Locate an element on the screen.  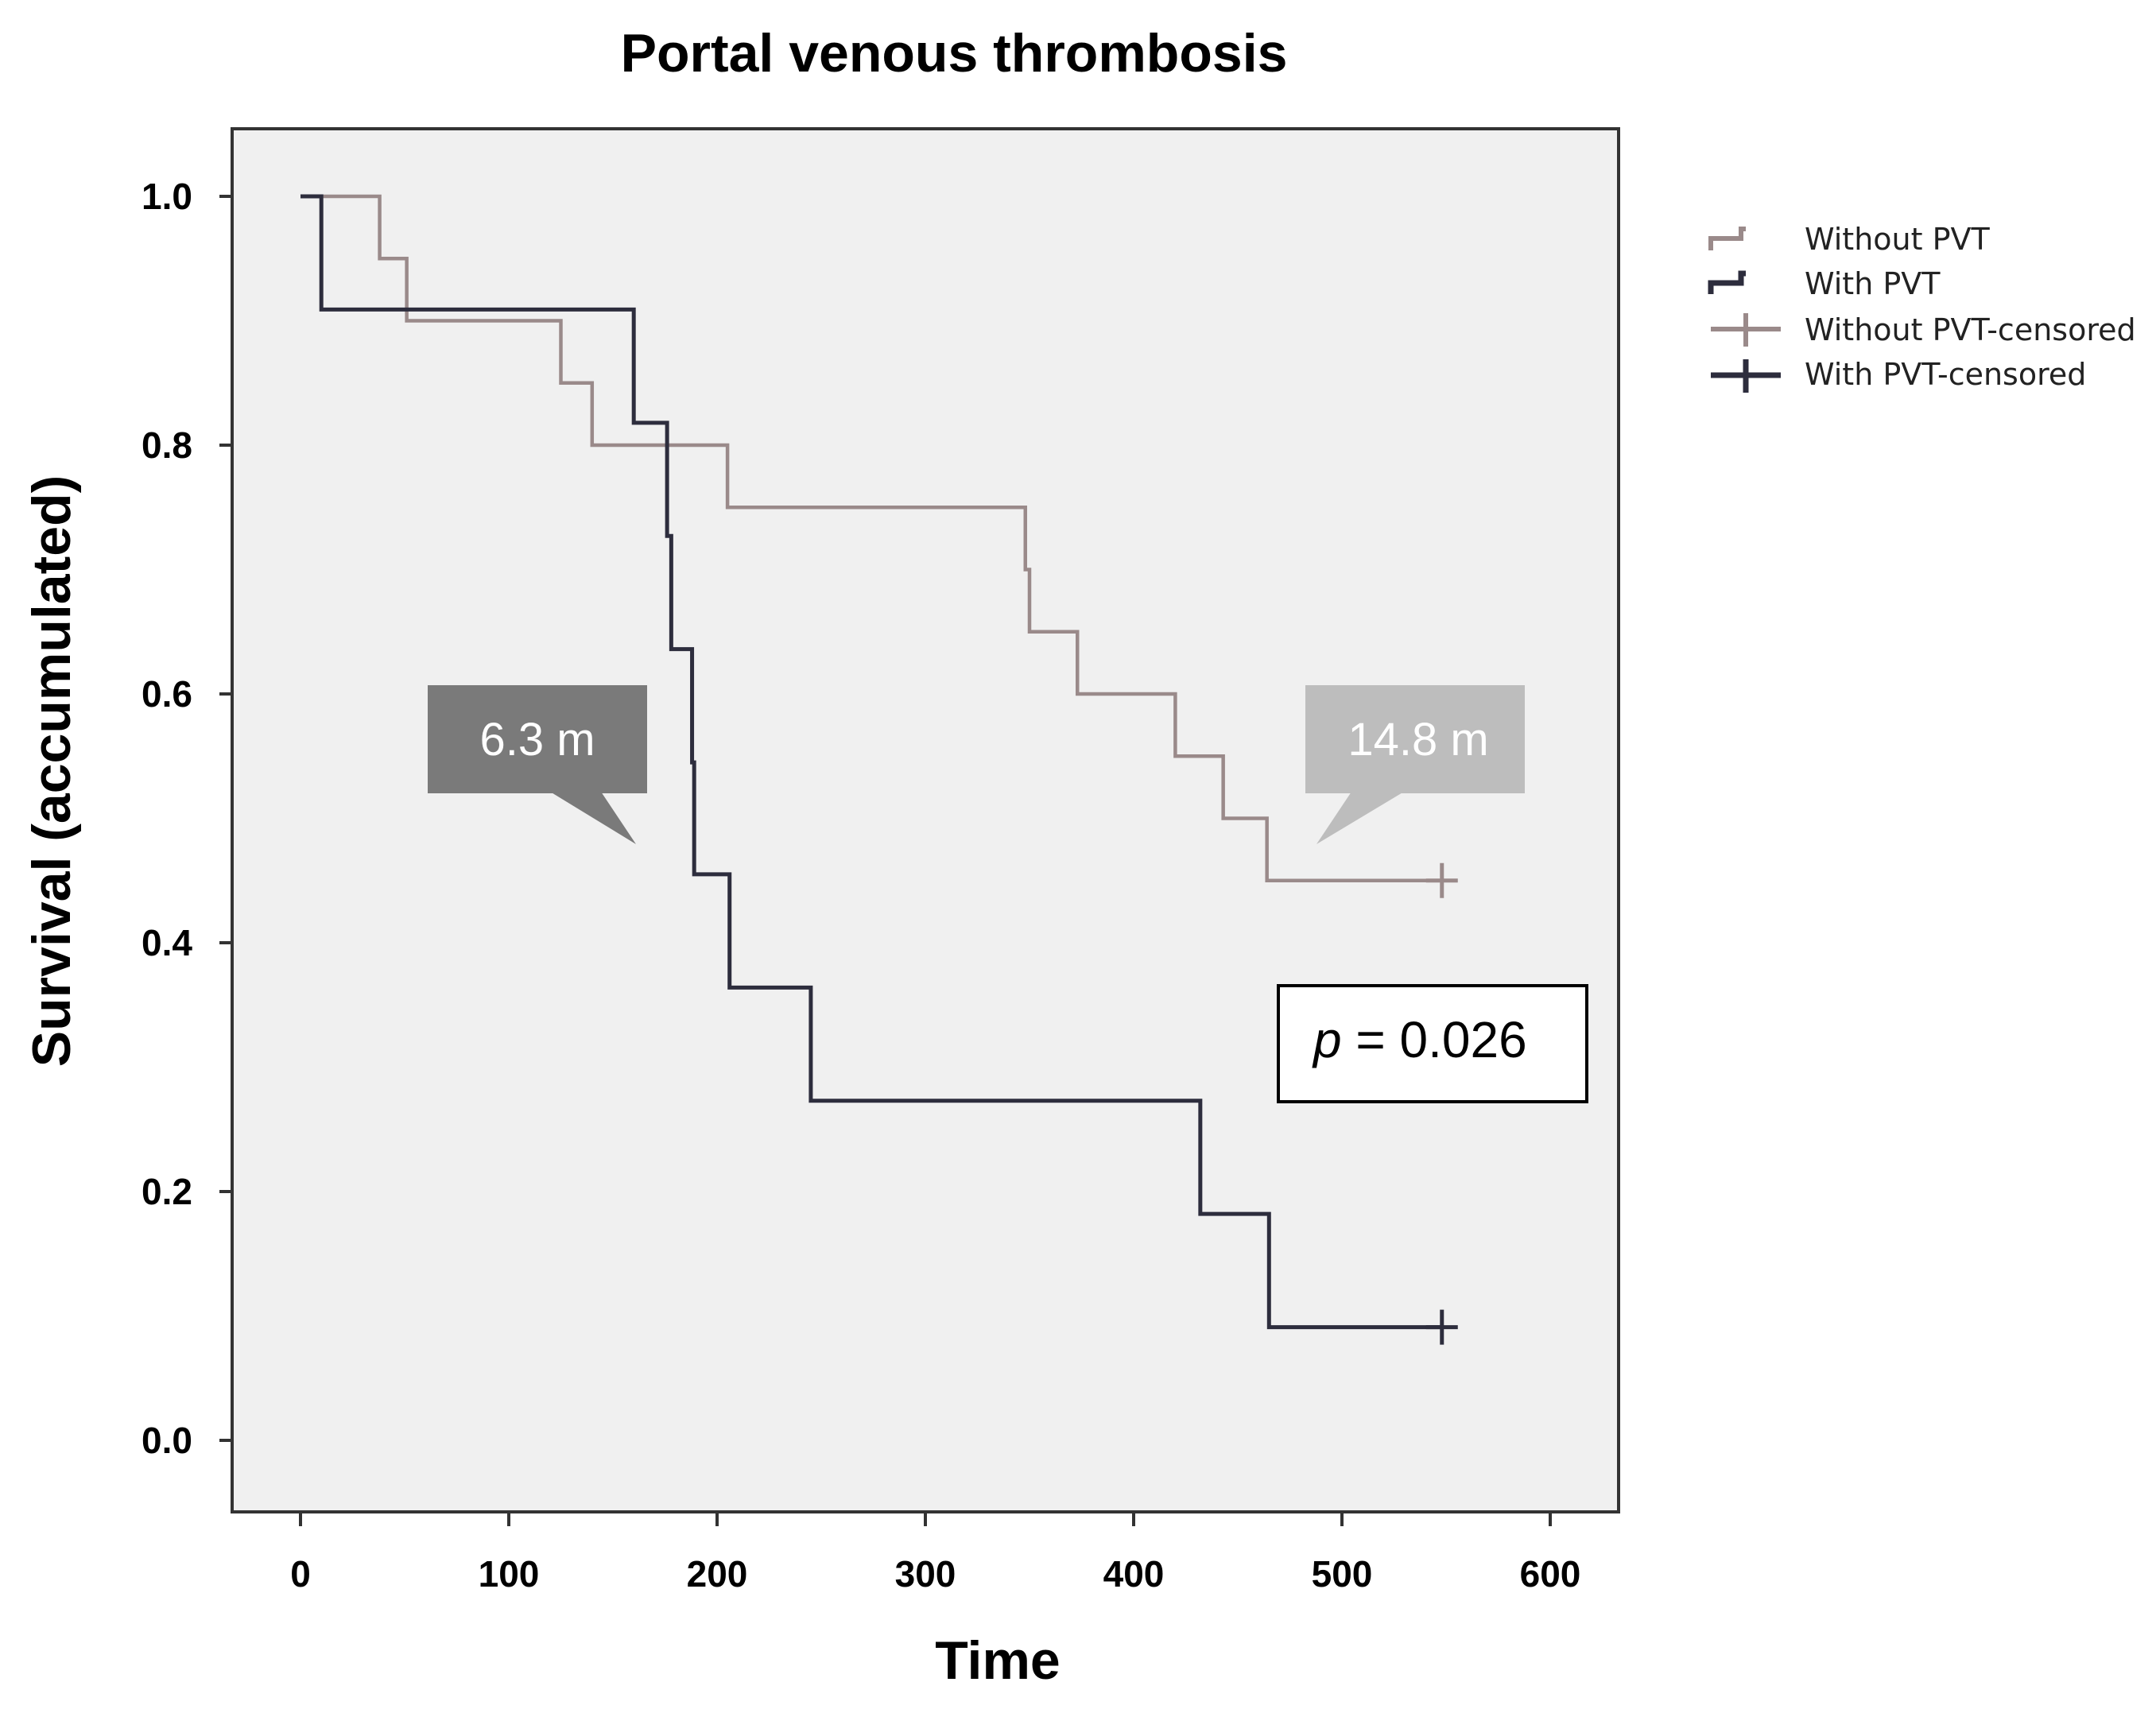
callout-without-pvt-text: 14.8 m is located at coordinates (1418, 740).